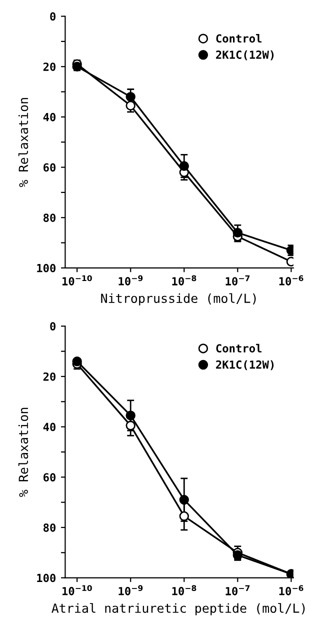  I want to click on x-axis-title: Atrial natriuretic peptide (mol/L), so click(178, 609).